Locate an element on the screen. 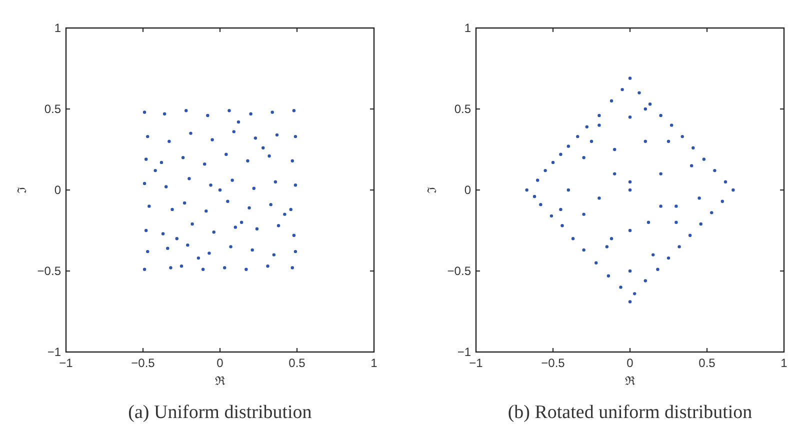 The height and width of the screenshot is (432, 804). text: (a) Uniform distribution is located at coordinates (220, 412).